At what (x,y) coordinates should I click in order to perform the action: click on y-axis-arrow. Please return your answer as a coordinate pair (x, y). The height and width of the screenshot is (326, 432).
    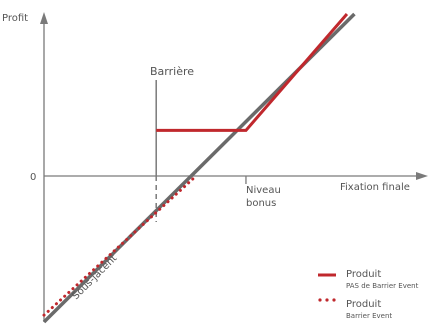
    Looking at the image, I should click on (44, 18).